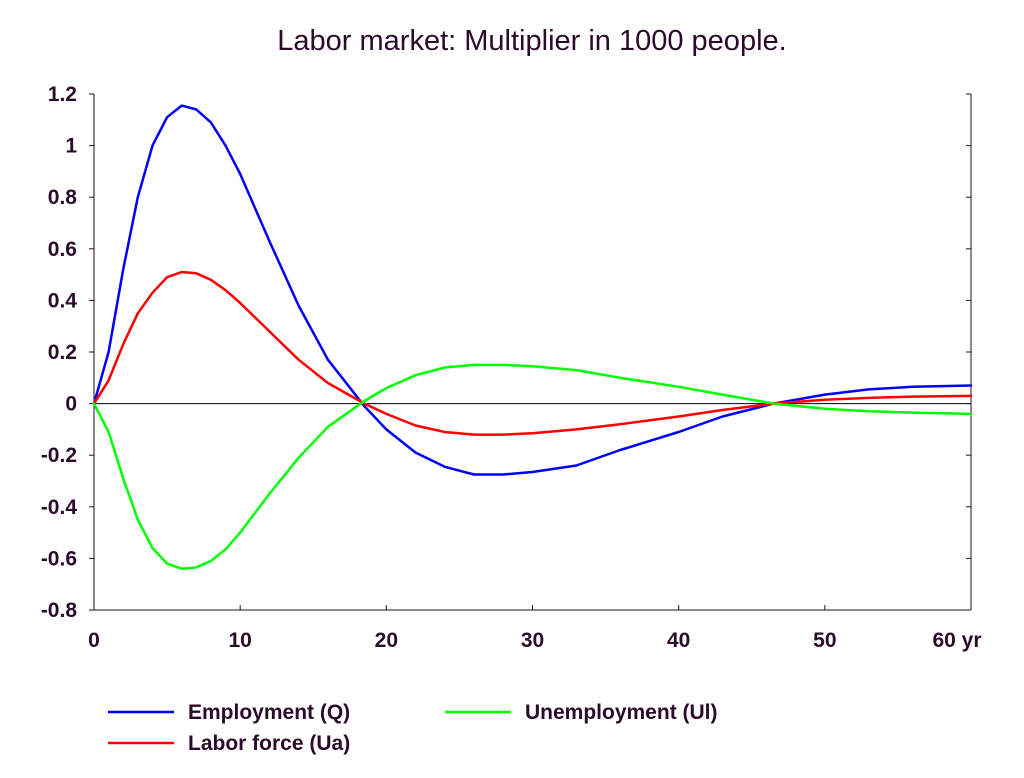  What do you see at coordinates (62, 352) in the screenshot?
I see `y-tick-label: 0.2` at bounding box center [62, 352].